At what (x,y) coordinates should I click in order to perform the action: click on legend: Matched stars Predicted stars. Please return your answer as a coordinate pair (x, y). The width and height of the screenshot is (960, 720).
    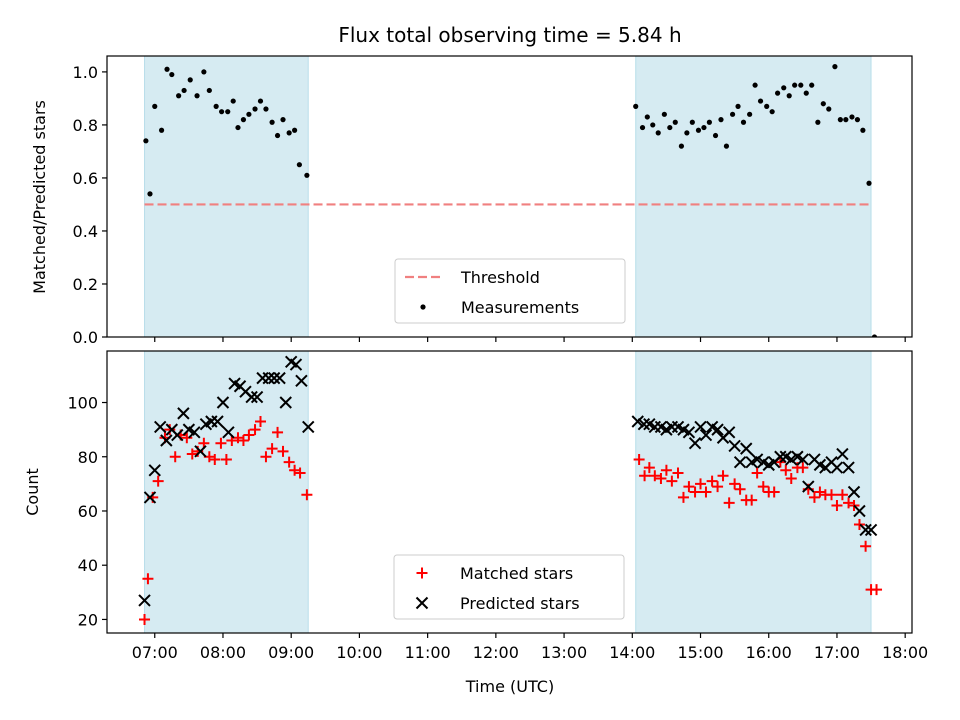
    Looking at the image, I should click on (509, 587).